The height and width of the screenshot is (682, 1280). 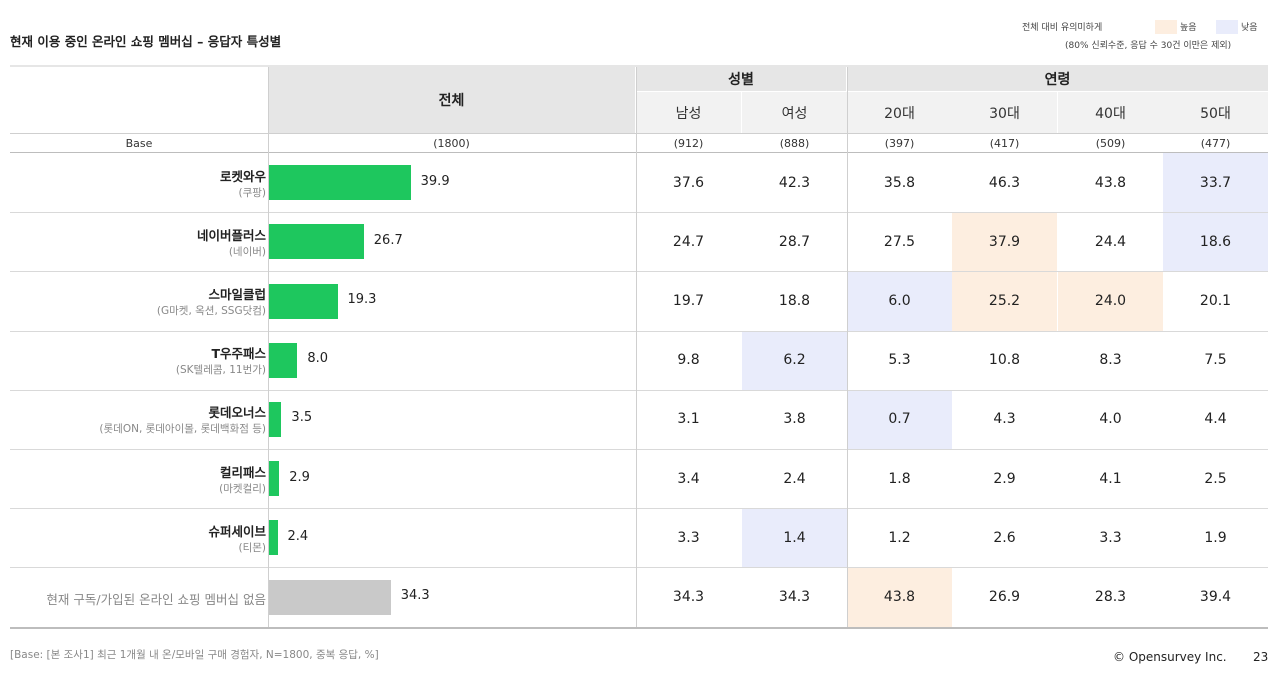 I want to click on cell-value: 24.4, so click(x=1110, y=241).